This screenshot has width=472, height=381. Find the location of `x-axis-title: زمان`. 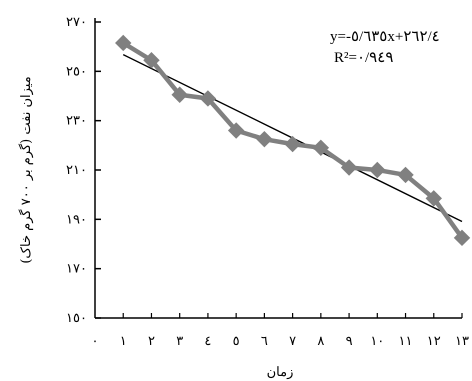

x-axis-title: زمان is located at coordinates (280, 372).